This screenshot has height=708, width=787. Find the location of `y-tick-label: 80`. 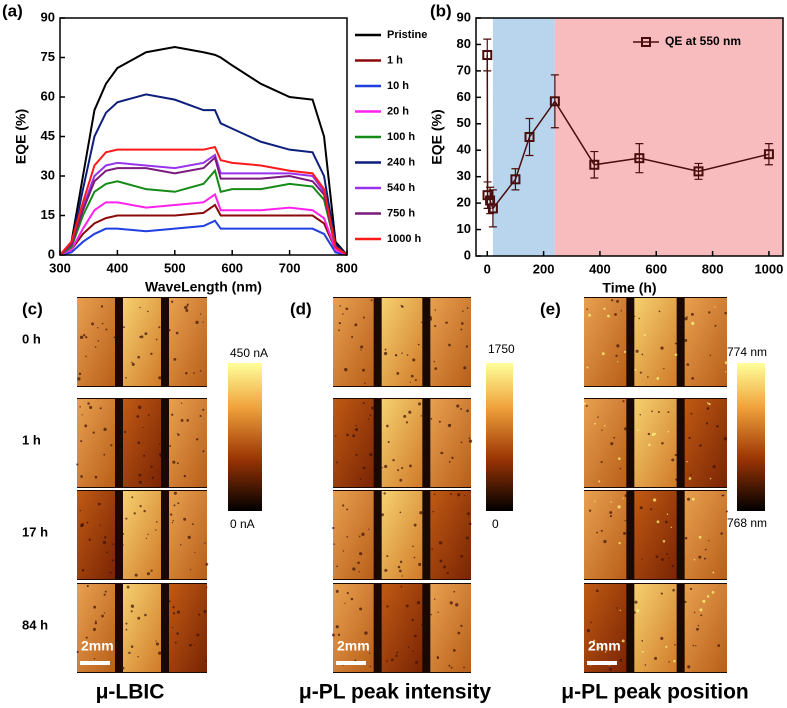

y-tick-label: 80 is located at coordinates (464, 43).